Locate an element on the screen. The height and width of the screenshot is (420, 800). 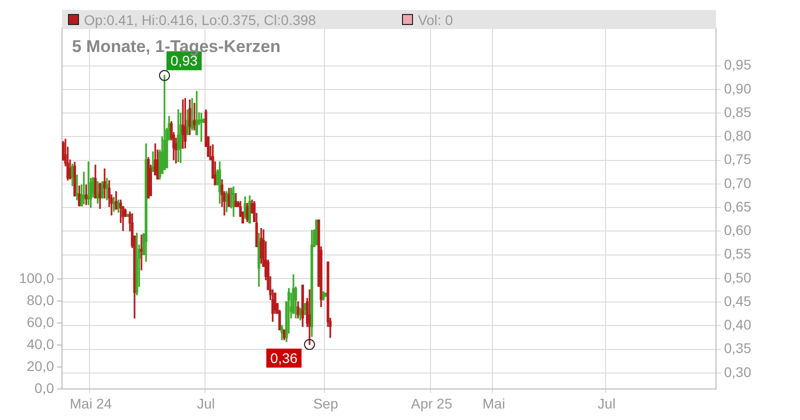
y-tick-label: 0,80 is located at coordinates (738, 136).